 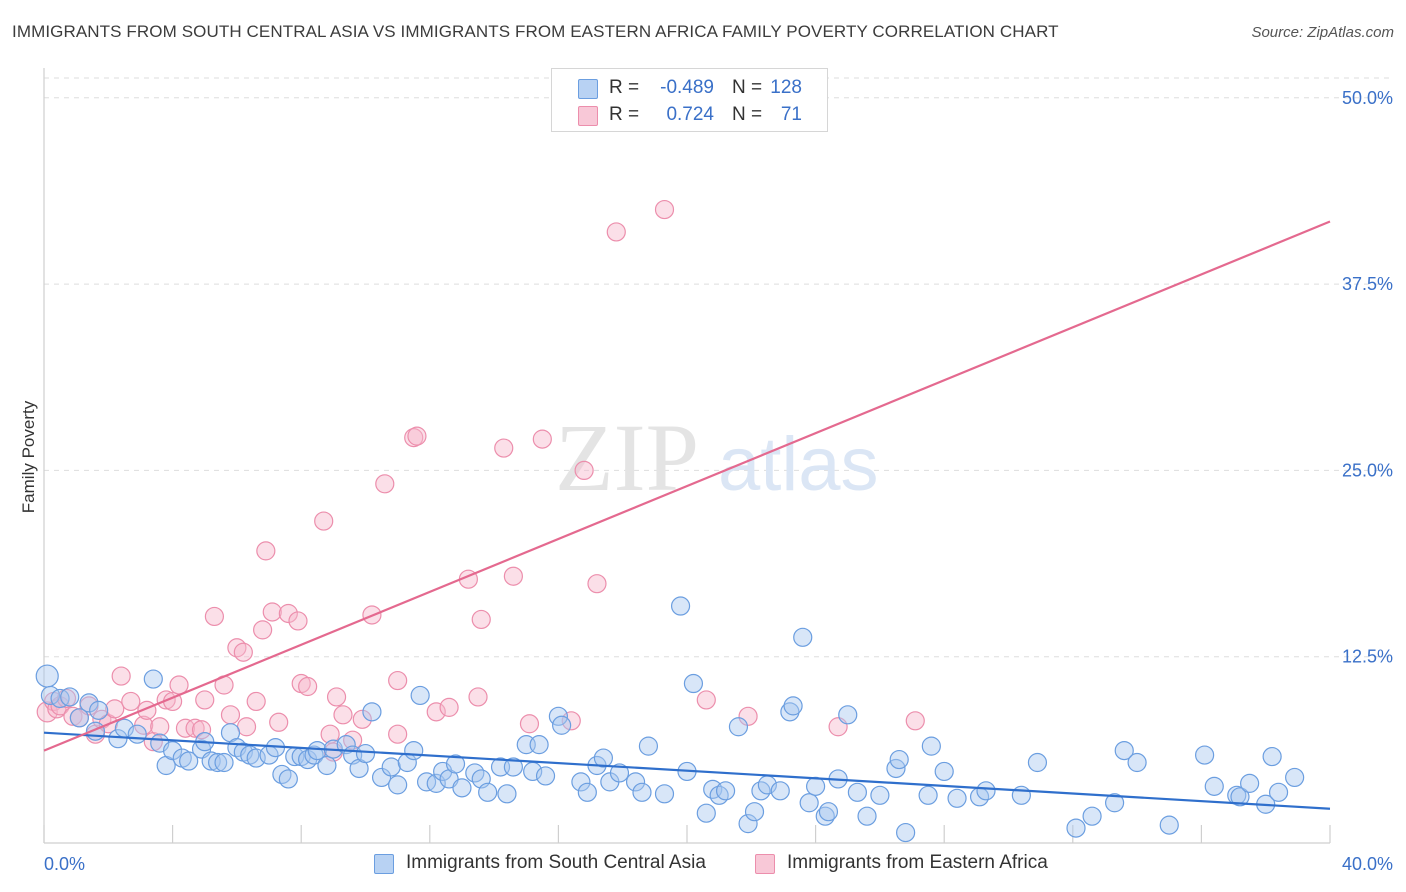 I want to click on correlation-legend: R = -0.489 N = 128 R = 0.724 N = 71, so click(x=689, y=100).